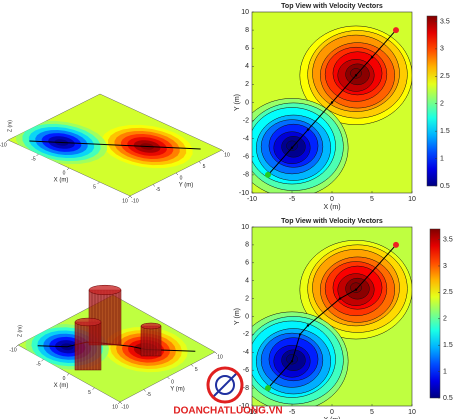 This screenshot has width=467, height=419. Describe the element at coordinates (227, 411) in the screenshot. I see `watermark: DOANCHATLUONG.VN` at that location.